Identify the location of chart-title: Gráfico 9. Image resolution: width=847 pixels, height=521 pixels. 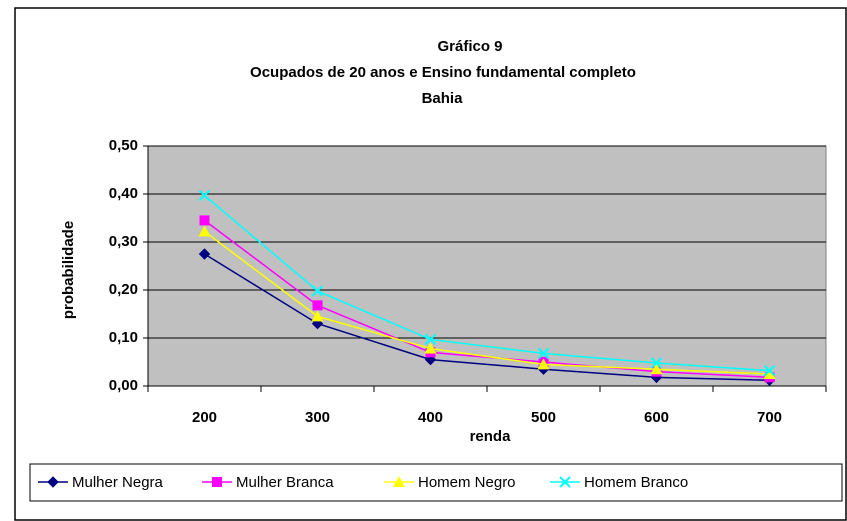
(469, 46).